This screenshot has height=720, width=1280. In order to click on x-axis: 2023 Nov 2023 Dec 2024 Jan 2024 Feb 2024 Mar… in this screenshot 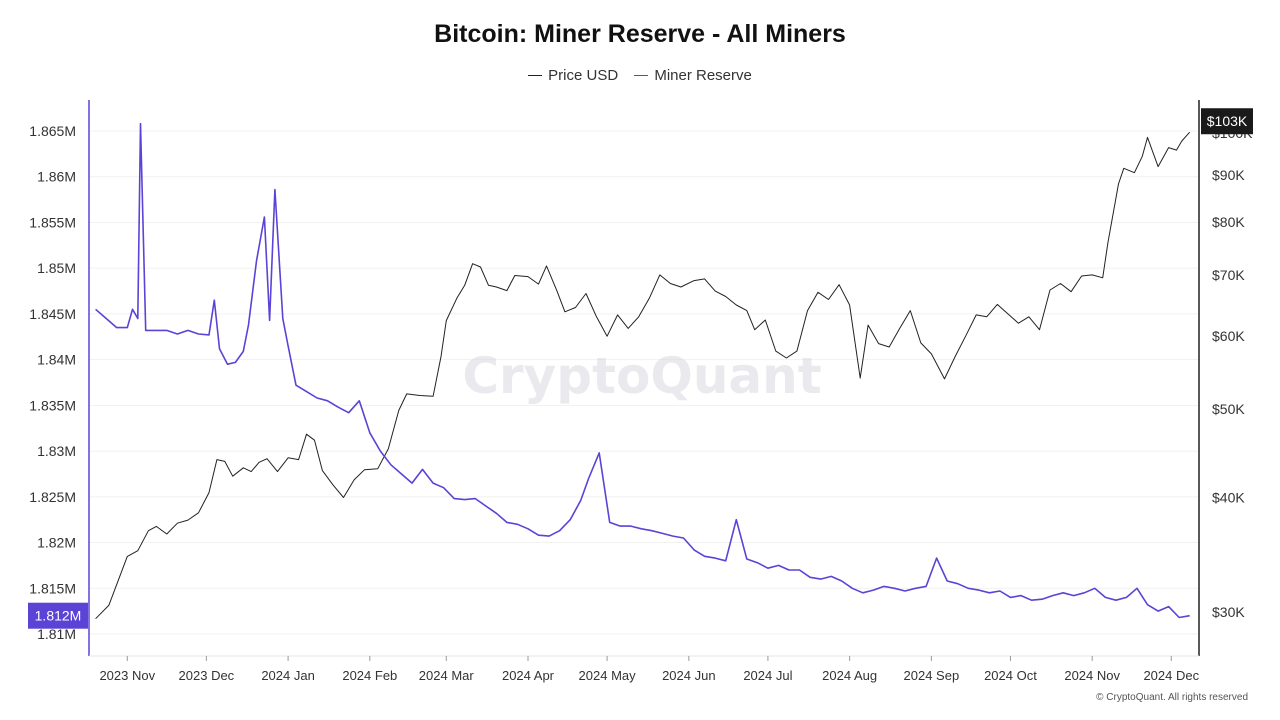, I will do `click(644, 669)`.